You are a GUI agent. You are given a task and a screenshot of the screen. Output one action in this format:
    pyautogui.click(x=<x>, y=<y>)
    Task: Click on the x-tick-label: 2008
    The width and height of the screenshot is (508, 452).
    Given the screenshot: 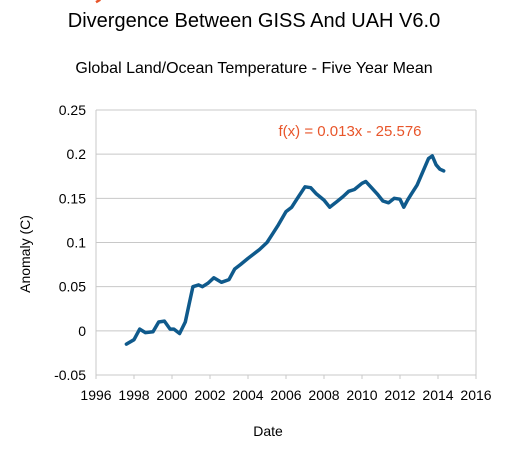 What is the action you would take?
    pyautogui.click(x=323, y=395)
    